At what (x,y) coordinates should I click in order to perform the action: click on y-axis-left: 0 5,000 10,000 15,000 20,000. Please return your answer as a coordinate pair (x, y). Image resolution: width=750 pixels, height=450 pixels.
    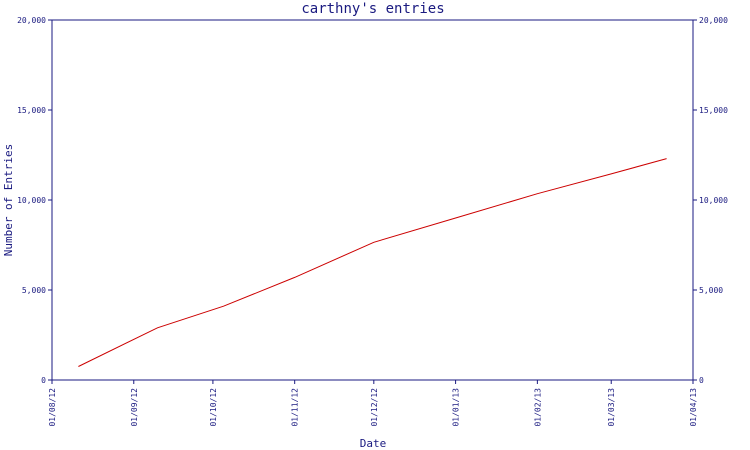
    Looking at the image, I should click on (34, 200).